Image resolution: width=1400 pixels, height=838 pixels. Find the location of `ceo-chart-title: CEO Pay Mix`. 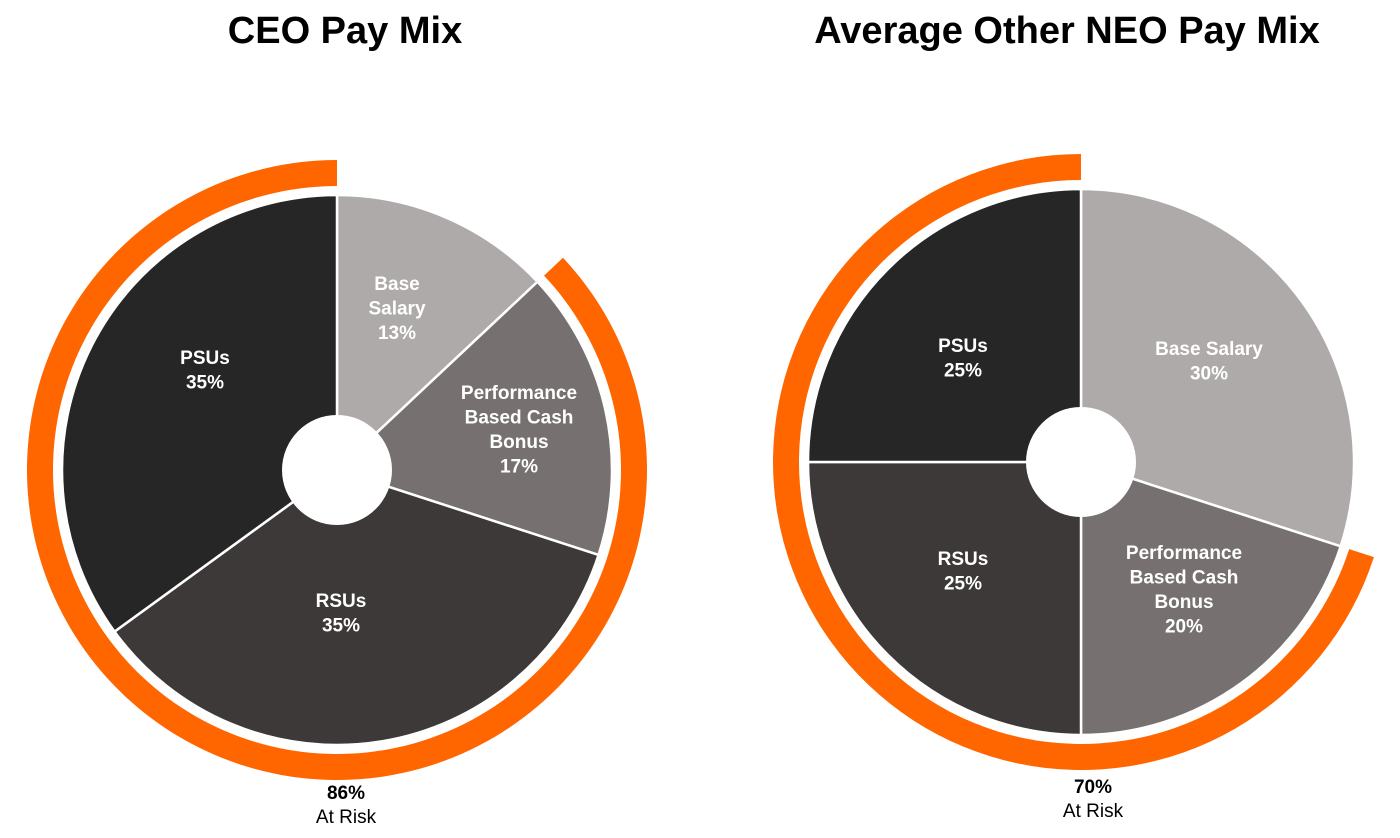

ceo-chart-title: CEO Pay Mix is located at coordinates (345, 31).